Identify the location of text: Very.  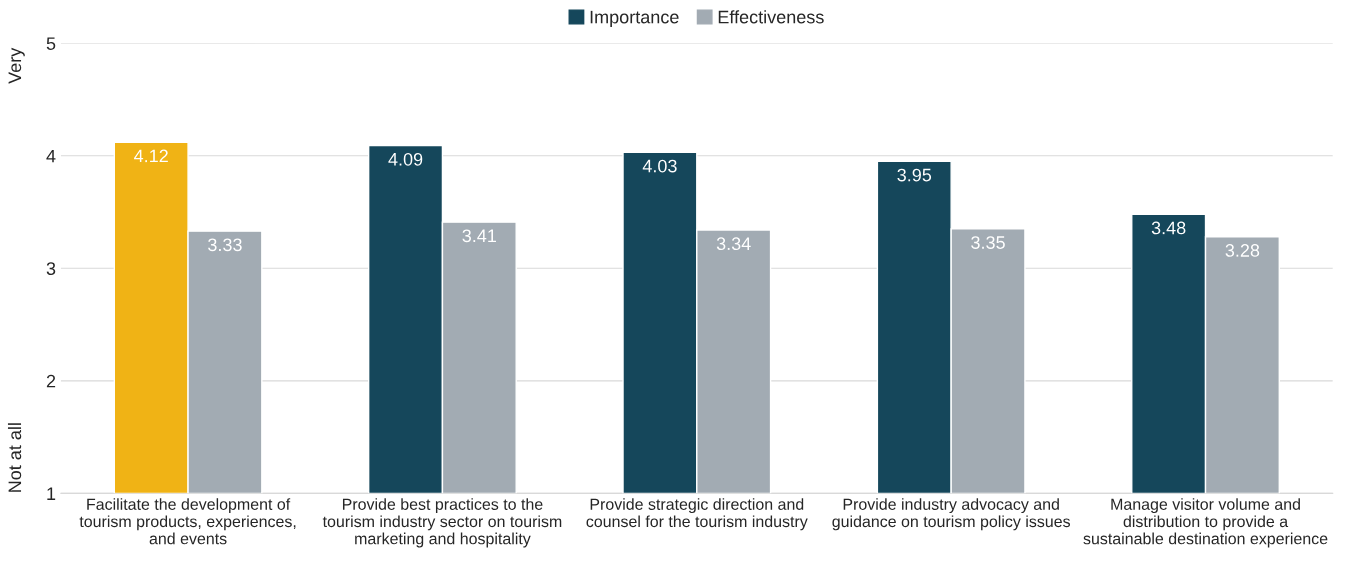
(16, 65).